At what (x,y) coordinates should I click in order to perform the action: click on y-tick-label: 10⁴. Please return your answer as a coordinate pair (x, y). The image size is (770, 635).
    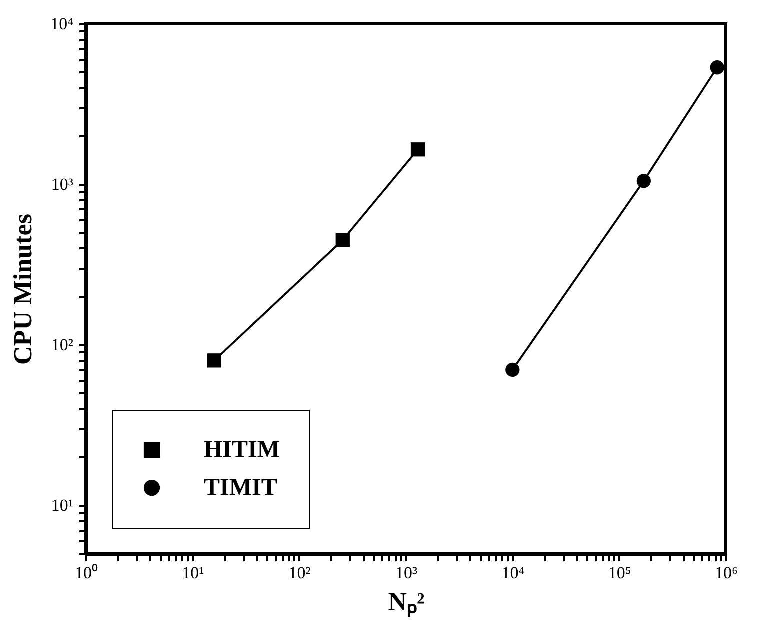
    Looking at the image, I should click on (62, 24).